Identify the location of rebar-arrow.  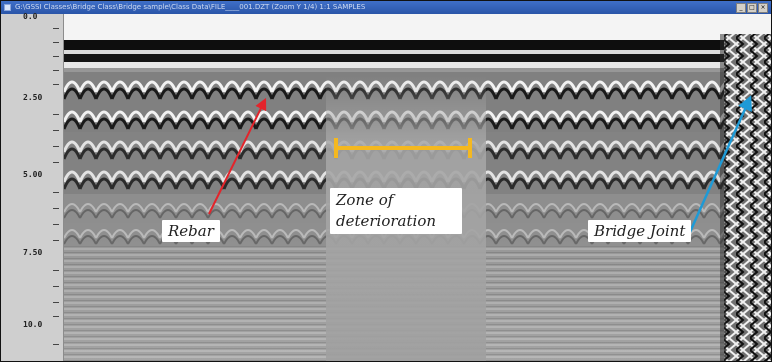
(237, 156).